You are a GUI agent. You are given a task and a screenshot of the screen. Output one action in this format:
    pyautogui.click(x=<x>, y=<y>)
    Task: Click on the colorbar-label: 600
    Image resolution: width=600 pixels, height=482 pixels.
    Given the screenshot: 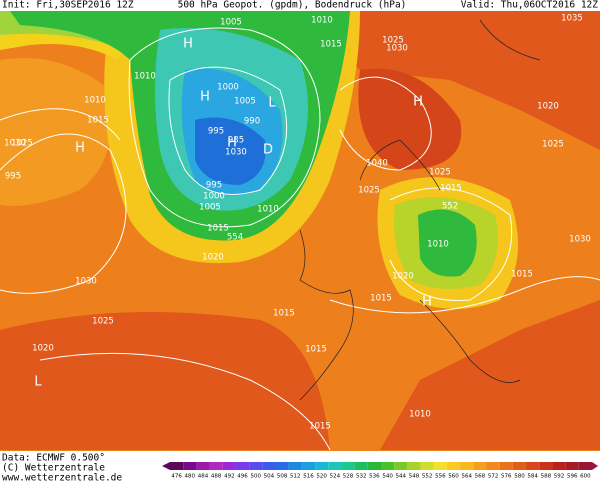 What is the action you would take?
    pyautogui.click(x=585, y=477)
    